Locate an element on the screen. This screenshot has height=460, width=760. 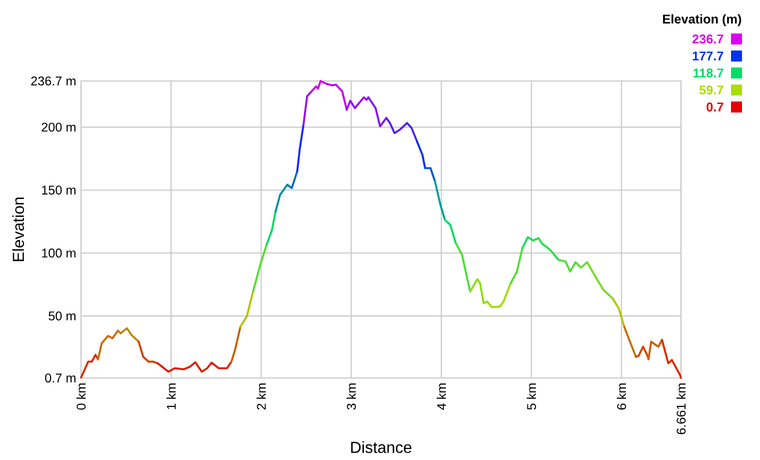
y-tick-label: 50 m is located at coordinates (62, 315).